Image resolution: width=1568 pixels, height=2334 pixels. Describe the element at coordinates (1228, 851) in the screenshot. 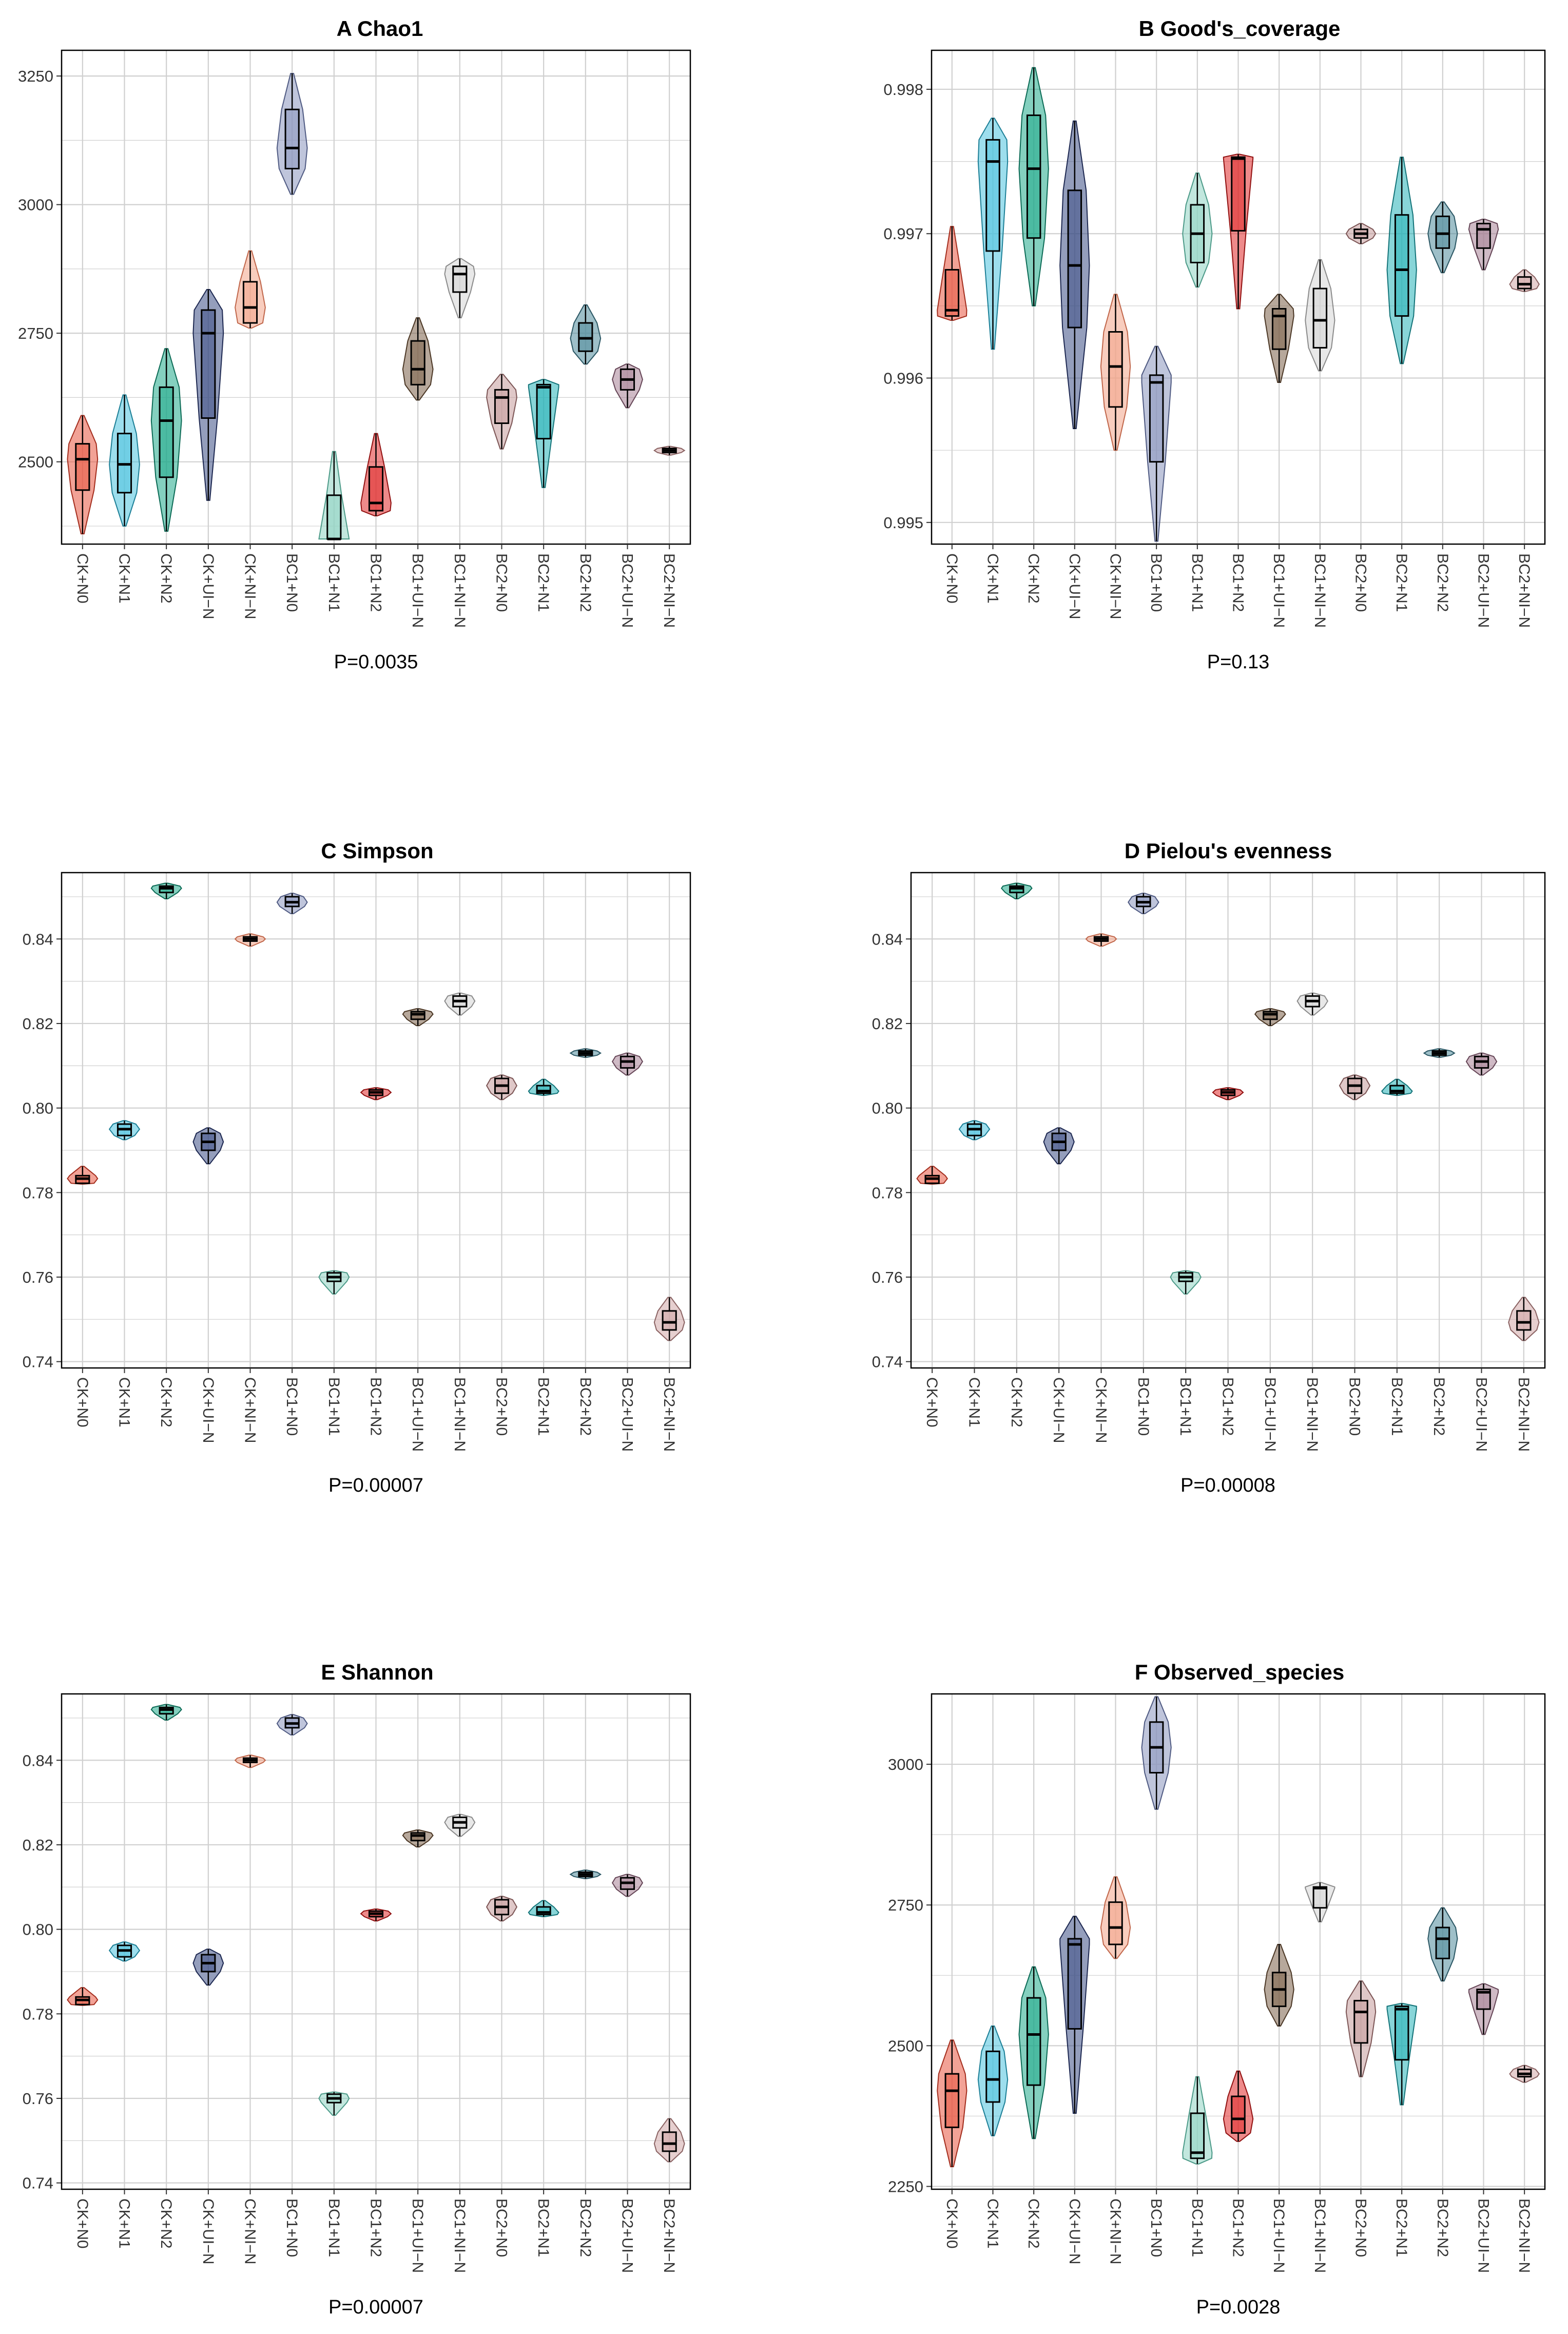

I see `panel-title: D Pielou's evenness` at that location.